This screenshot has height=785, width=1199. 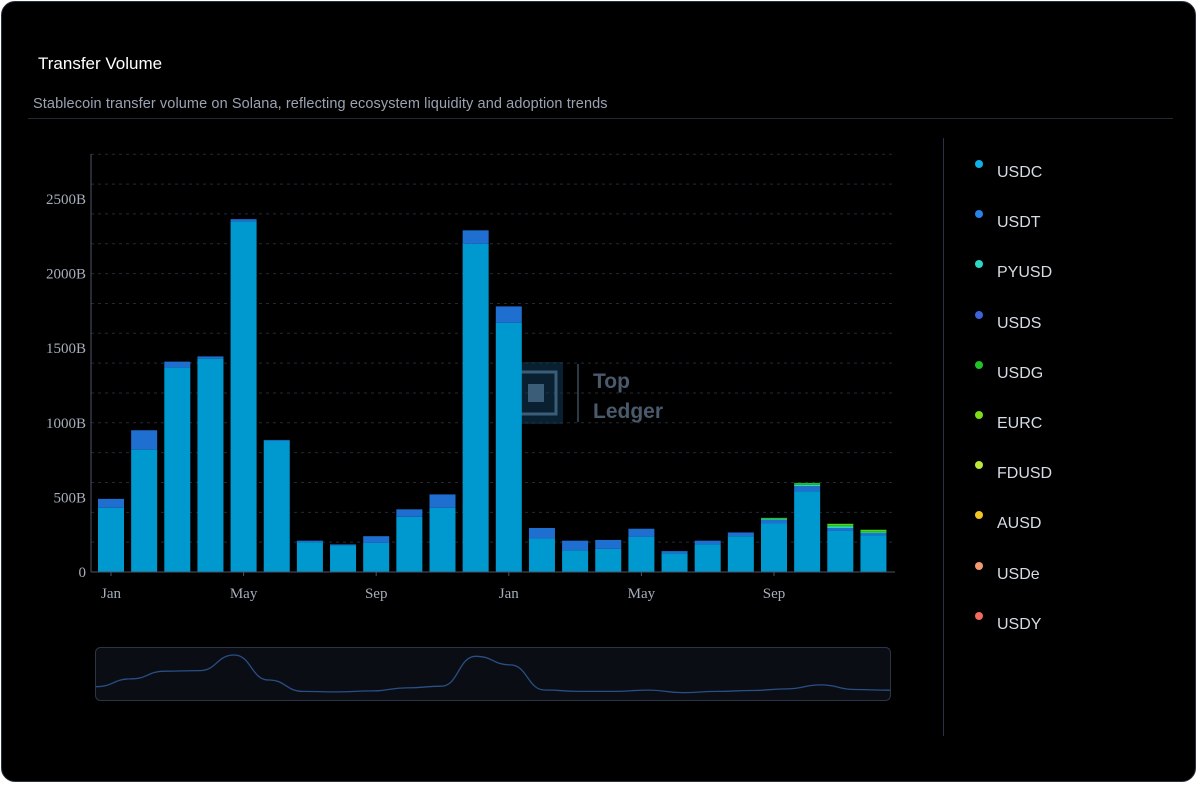 I want to click on x-axis-tick-labels: Jan May Sep Jan May Sep, so click(x=443, y=587).